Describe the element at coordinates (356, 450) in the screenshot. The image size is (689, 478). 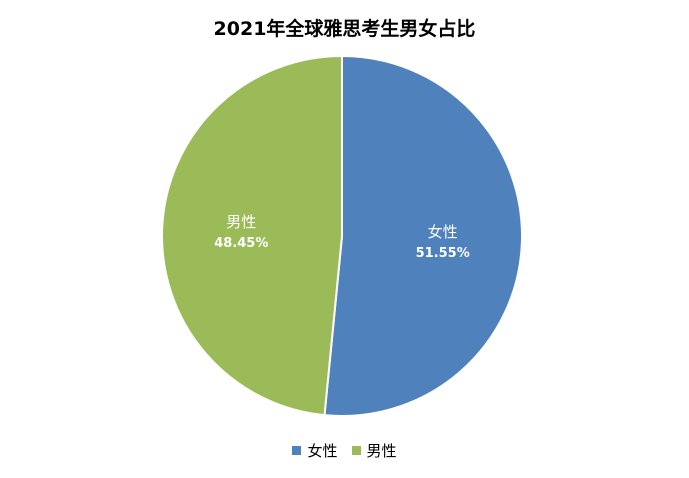
I see `legend-swatch-male` at that location.